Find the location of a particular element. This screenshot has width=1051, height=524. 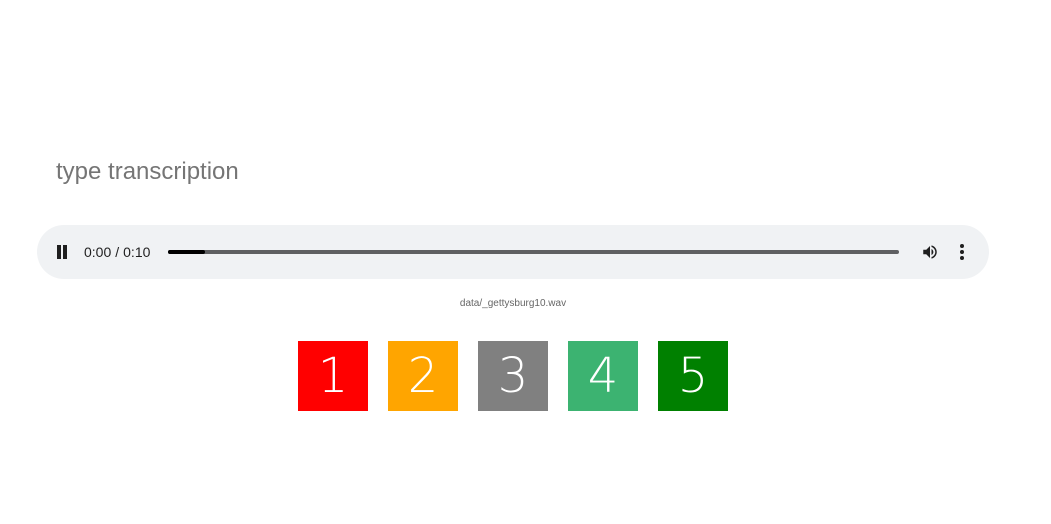

rating-buttons: 1 2 3 4 5 is located at coordinates (513, 376).